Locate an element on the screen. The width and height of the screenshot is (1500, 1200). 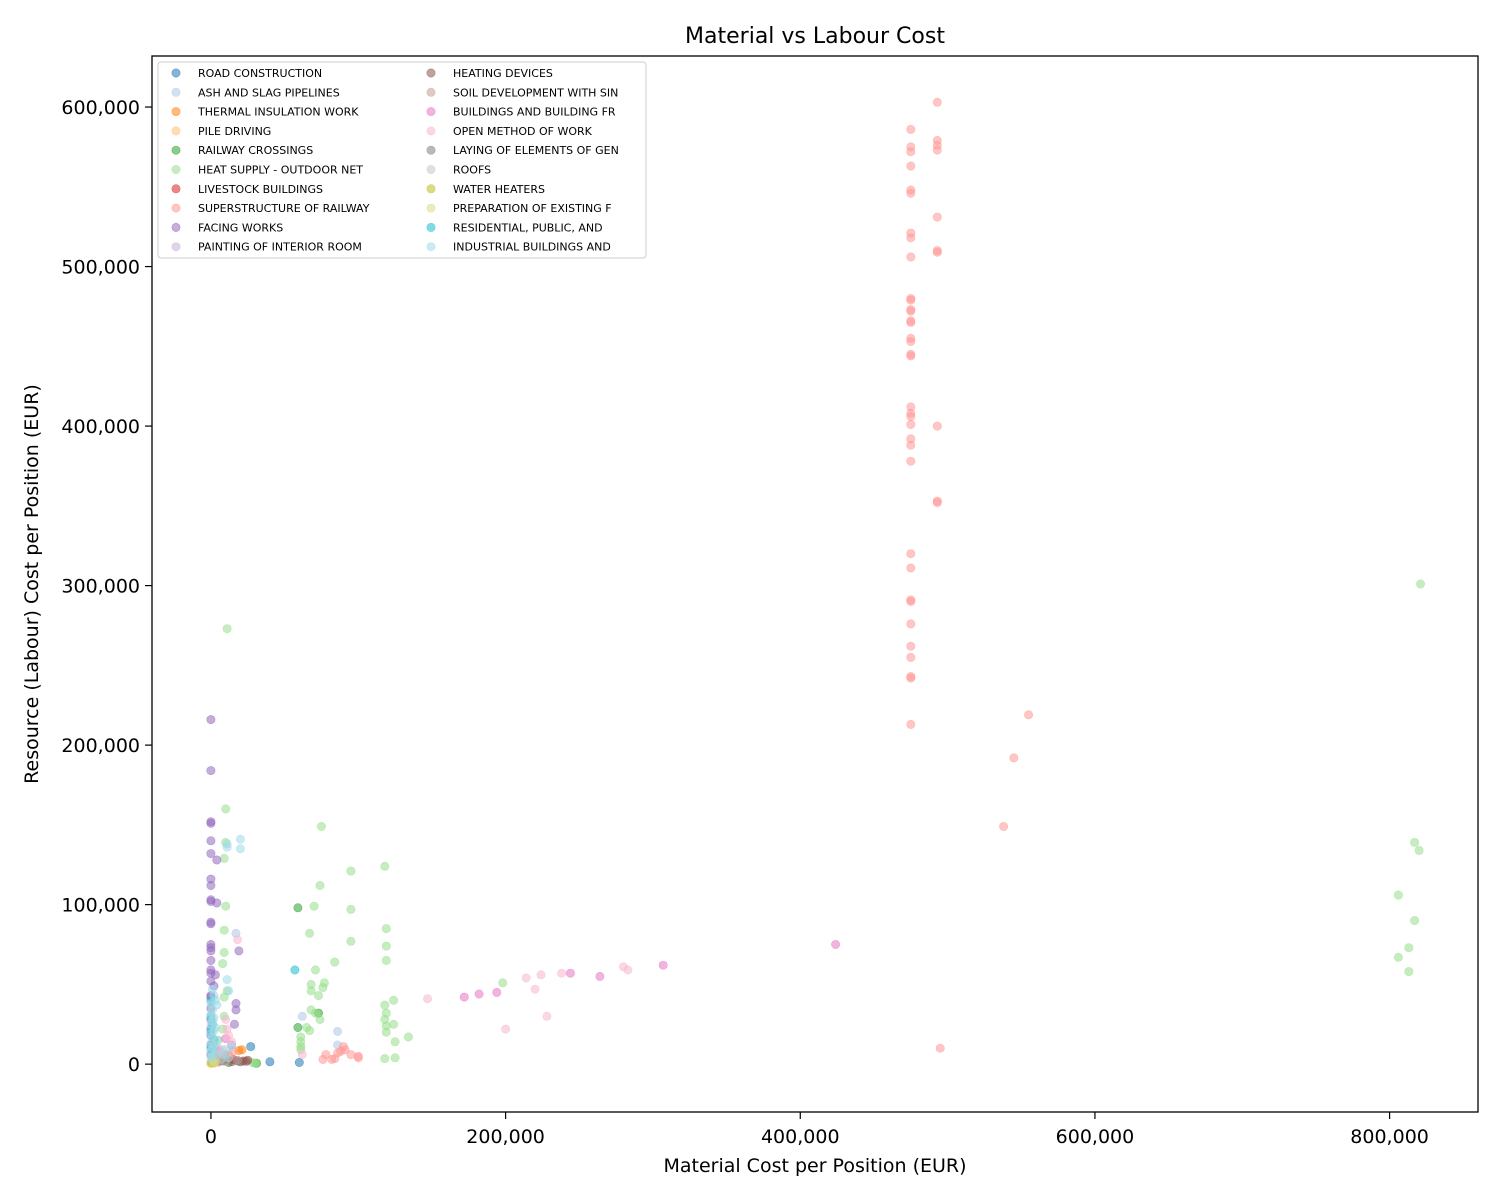
legend-label: RESIDENTIAL, PUBLIC, AND is located at coordinates (528, 227).